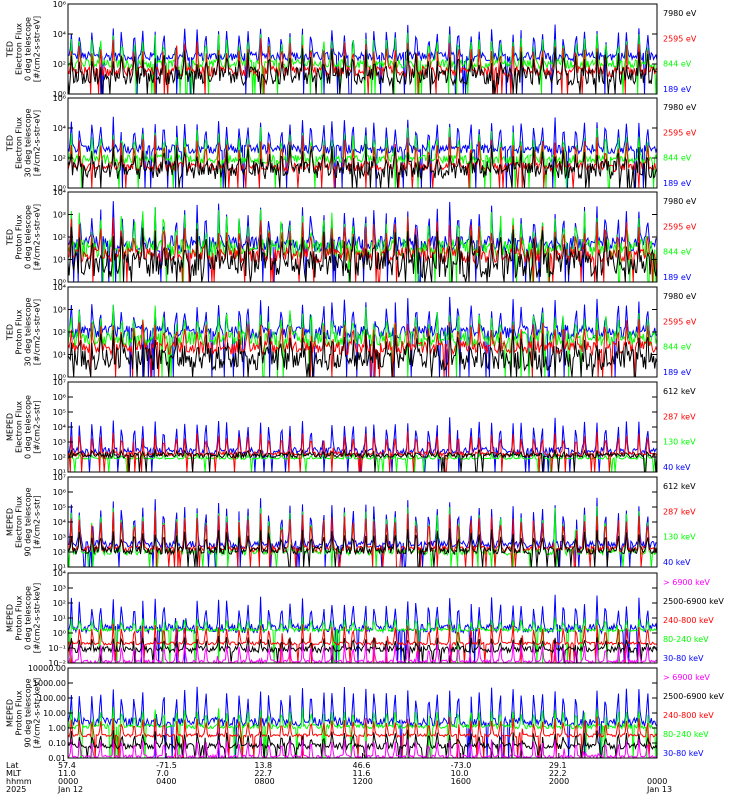  Describe the element at coordinates (70, 789) in the screenshot. I see `x-tick-label: Jan 12` at that location.